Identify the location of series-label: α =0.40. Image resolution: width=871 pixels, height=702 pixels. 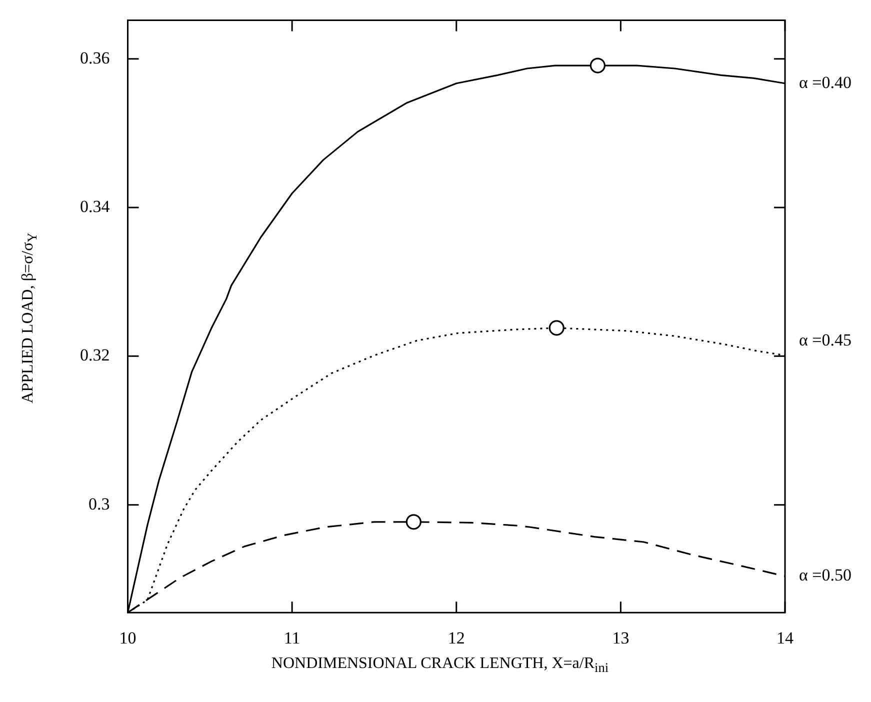
(825, 82).